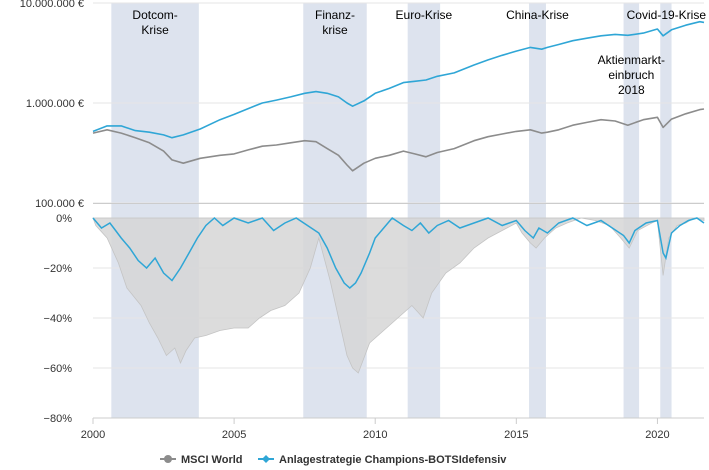  Describe the element at coordinates (154, 15) in the screenshot. I see `crisis-label-line: Dotcom-` at that location.